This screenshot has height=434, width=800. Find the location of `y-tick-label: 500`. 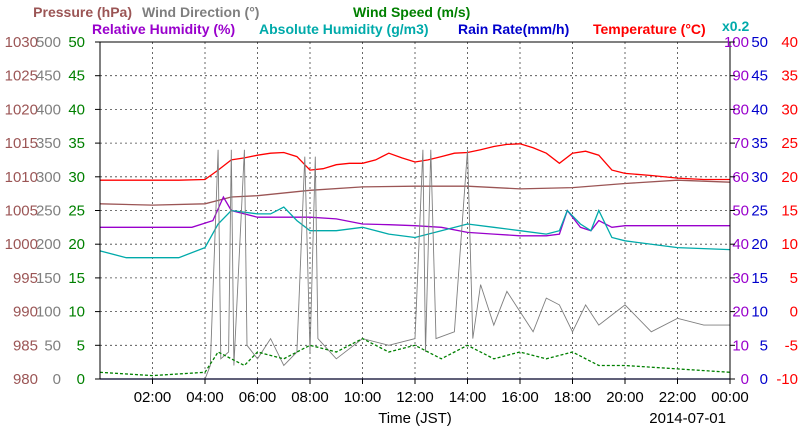

y-tick-label: 500 is located at coordinates (48, 42).